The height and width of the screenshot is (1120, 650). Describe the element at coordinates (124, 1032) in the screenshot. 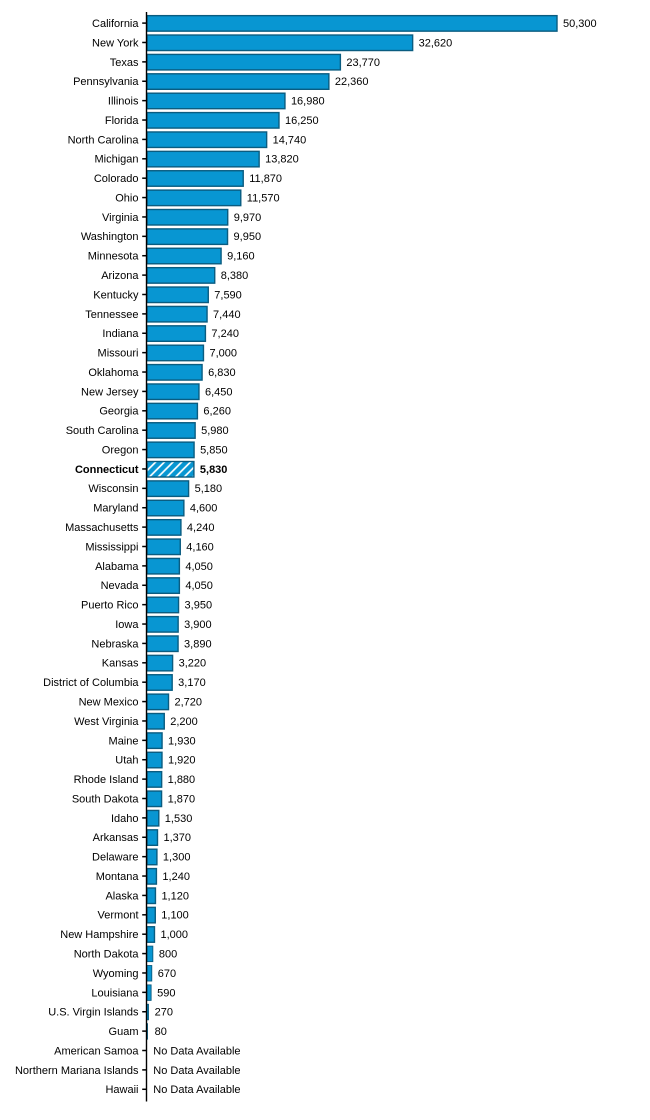

I see `svg-text: Guam` at that location.